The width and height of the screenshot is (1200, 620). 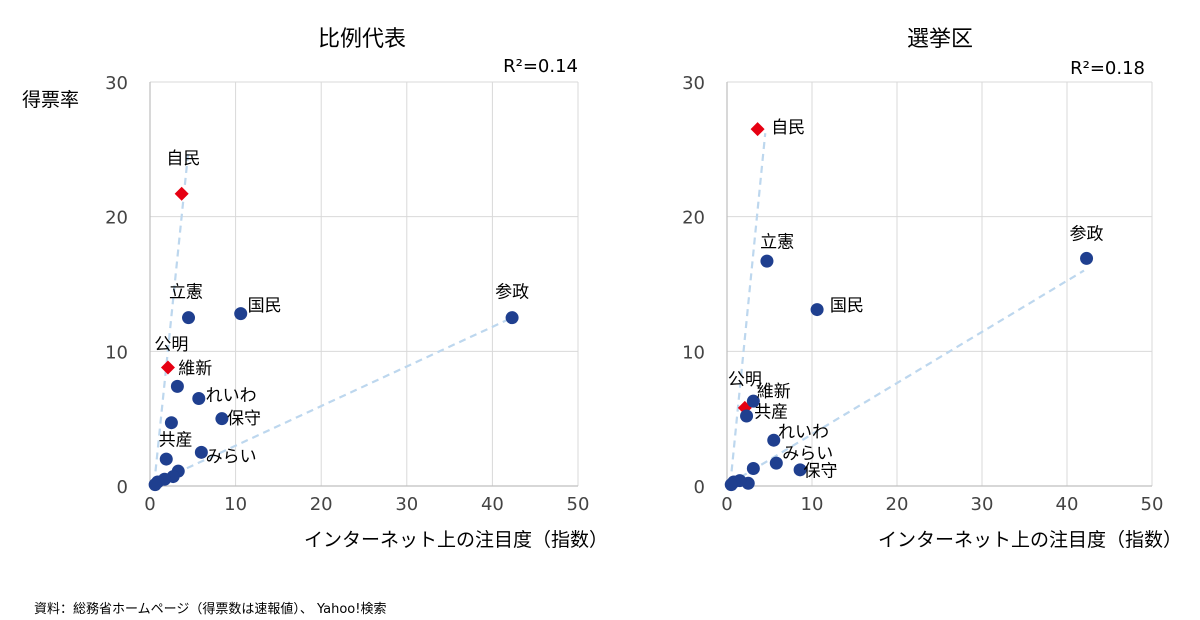 I want to click on r-squared-label: R²=0.14, so click(x=540, y=66).